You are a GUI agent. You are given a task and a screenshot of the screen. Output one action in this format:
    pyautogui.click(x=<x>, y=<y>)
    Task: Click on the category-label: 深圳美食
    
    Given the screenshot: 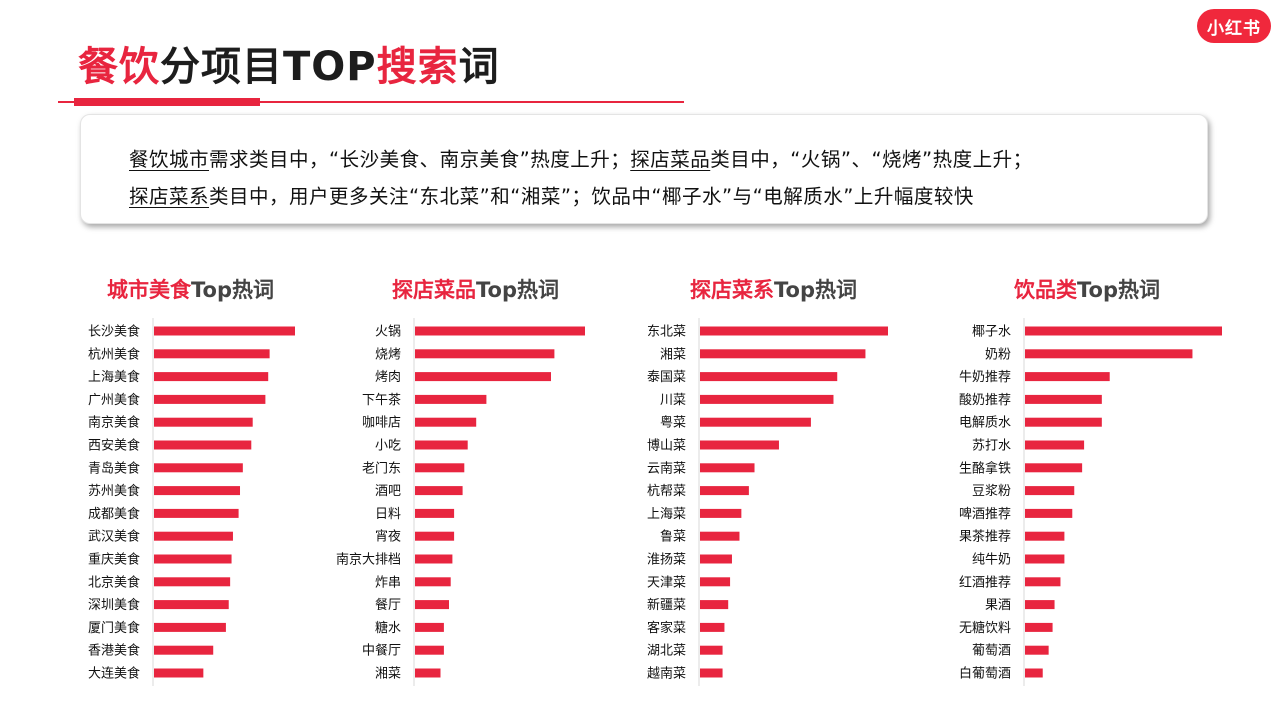 What is the action you would take?
    pyautogui.click(x=114, y=605)
    